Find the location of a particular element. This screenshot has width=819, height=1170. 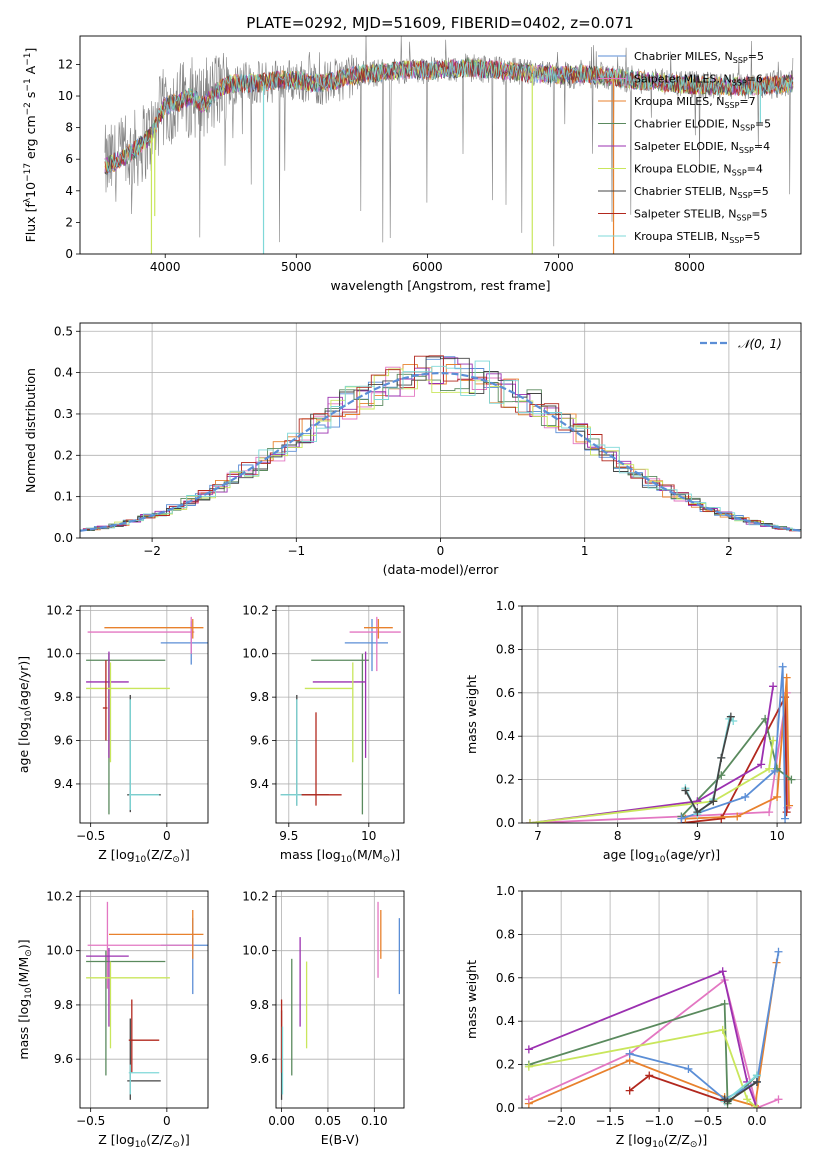

x-tick-label: 7 is located at coordinates (538, 836).